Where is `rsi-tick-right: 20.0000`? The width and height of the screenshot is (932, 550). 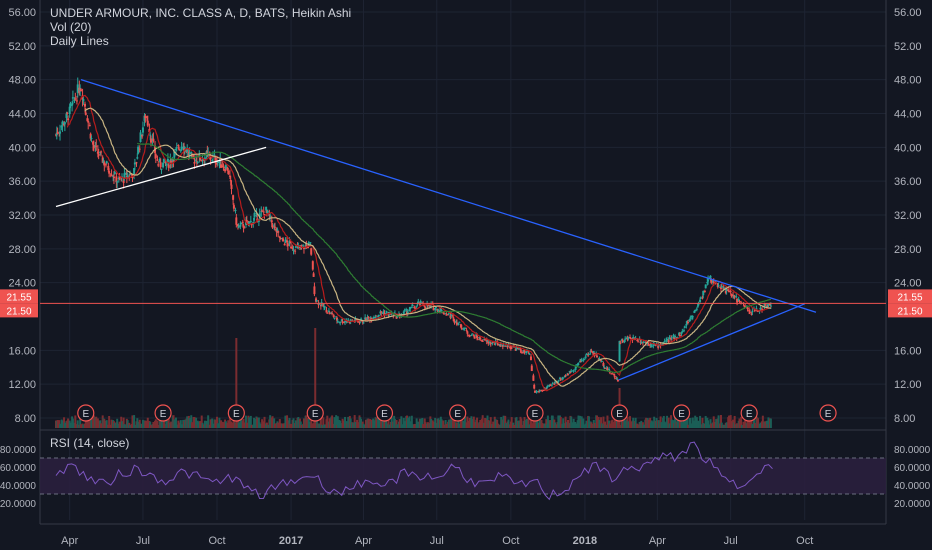
rsi-tick-right: 20.0000 is located at coordinates (912, 504).